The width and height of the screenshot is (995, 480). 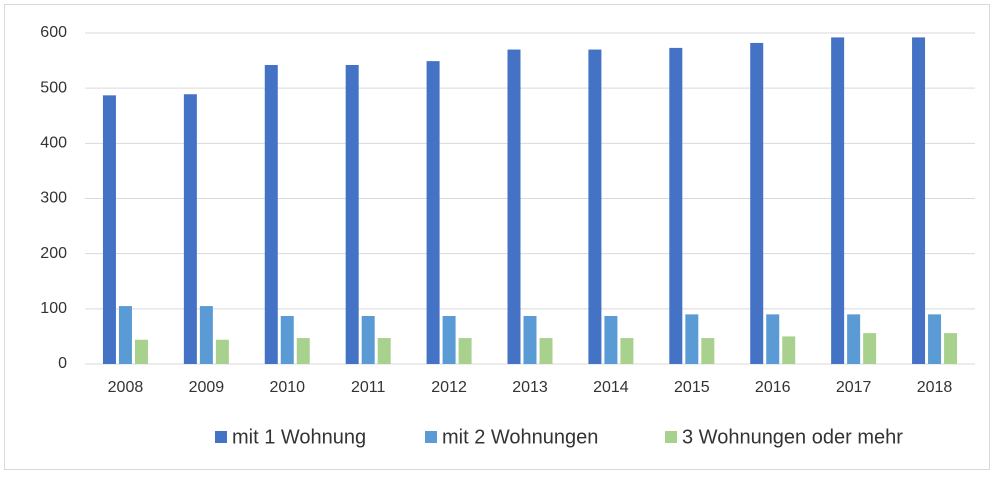 I want to click on x-tick-label: 2017, so click(x=854, y=387).